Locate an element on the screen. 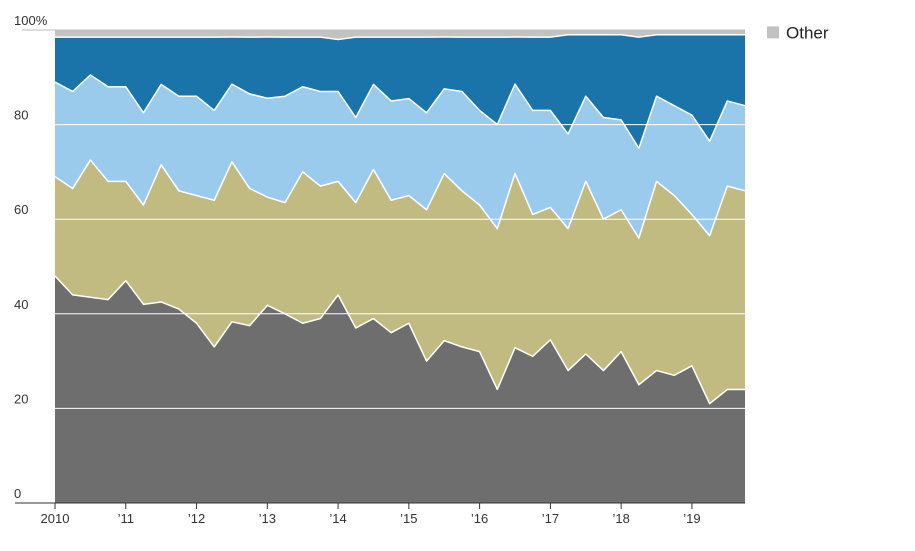 Image resolution: width=915 pixels, height=551 pixels. x-tick-label: ’16 is located at coordinates (479, 518).